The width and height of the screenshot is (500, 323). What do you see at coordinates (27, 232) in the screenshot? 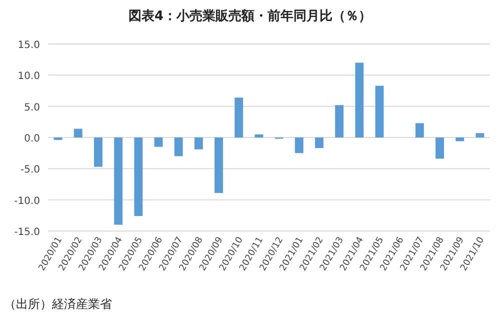
I see `y-tick-label: -15.0` at bounding box center [27, 232].